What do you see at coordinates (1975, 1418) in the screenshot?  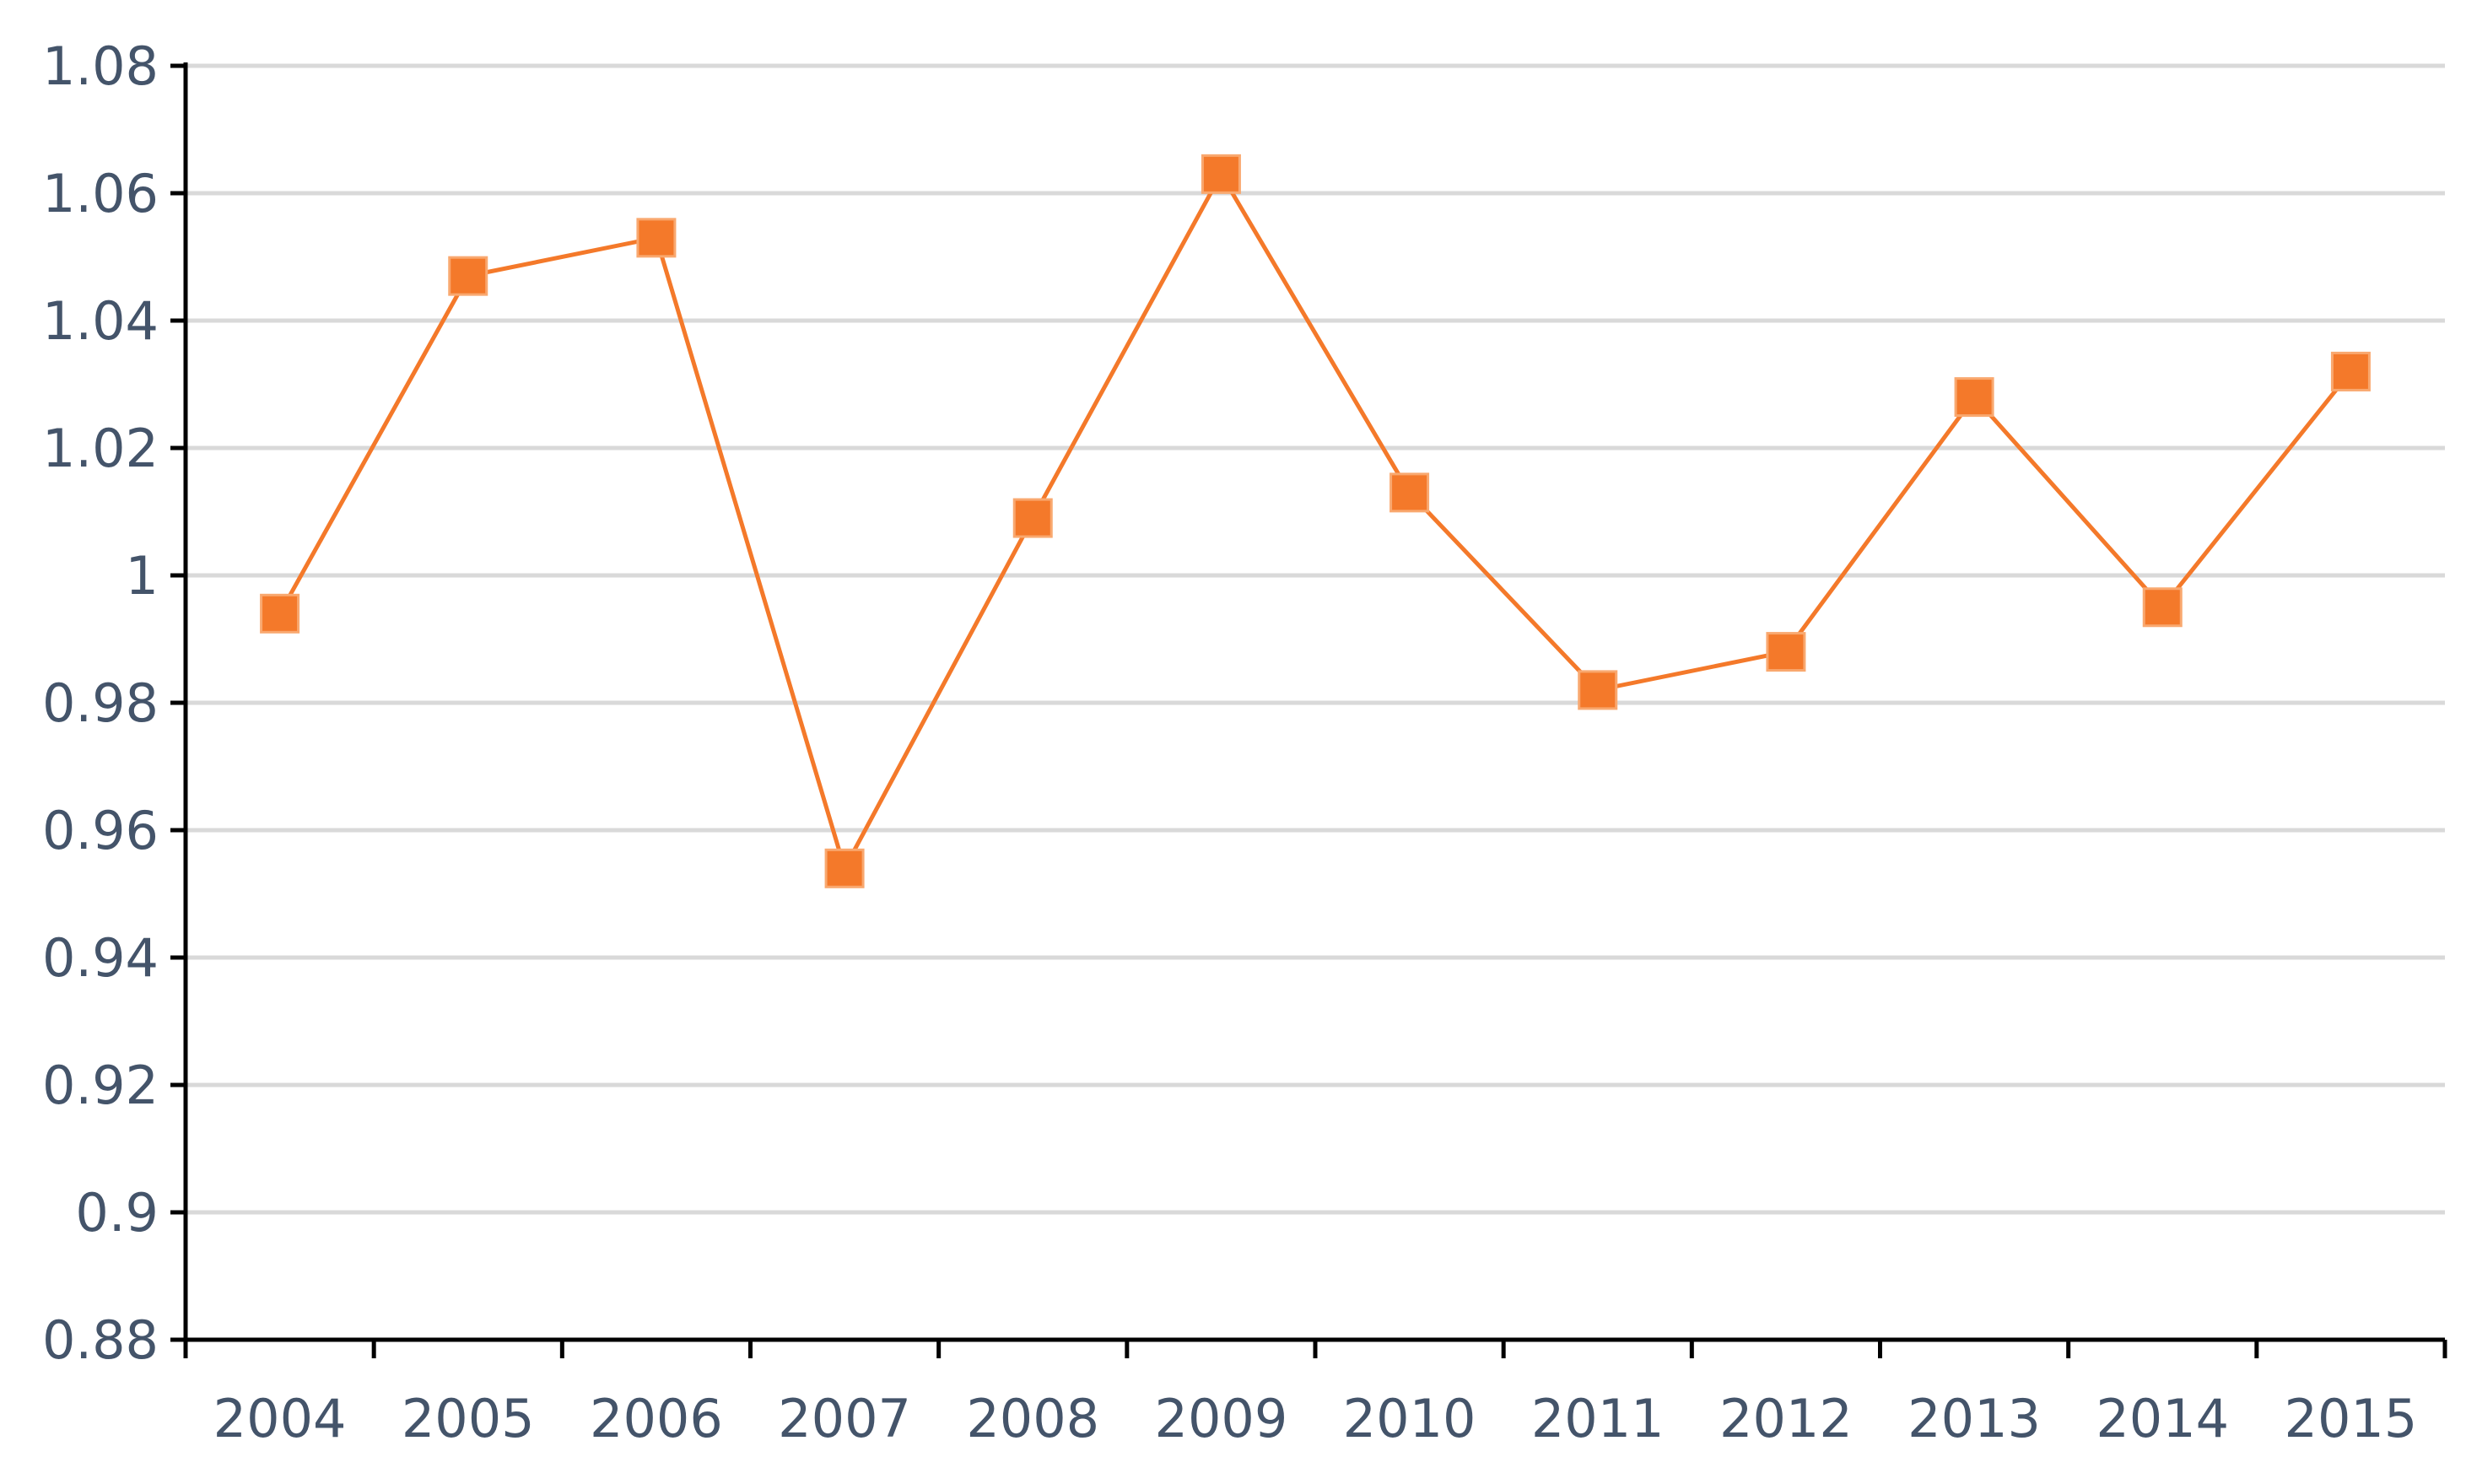 I see `x-tick-label: 2013` at bounding box center [1975, 1418].